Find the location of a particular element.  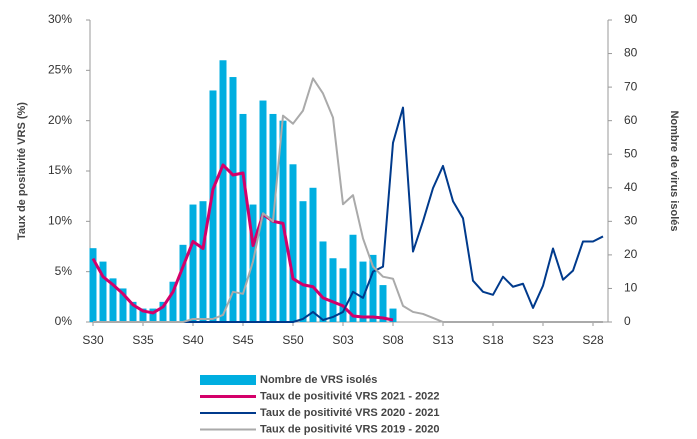

legend-swatch is located at coordinates (228, 380).